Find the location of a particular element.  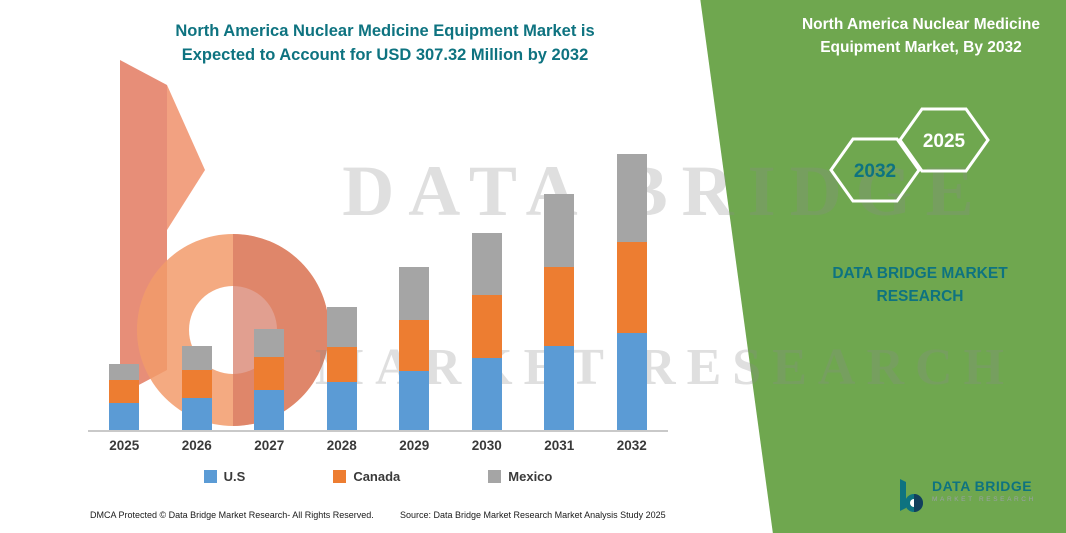

legend-item-canada: Canada is located at coordinates (366, 476).